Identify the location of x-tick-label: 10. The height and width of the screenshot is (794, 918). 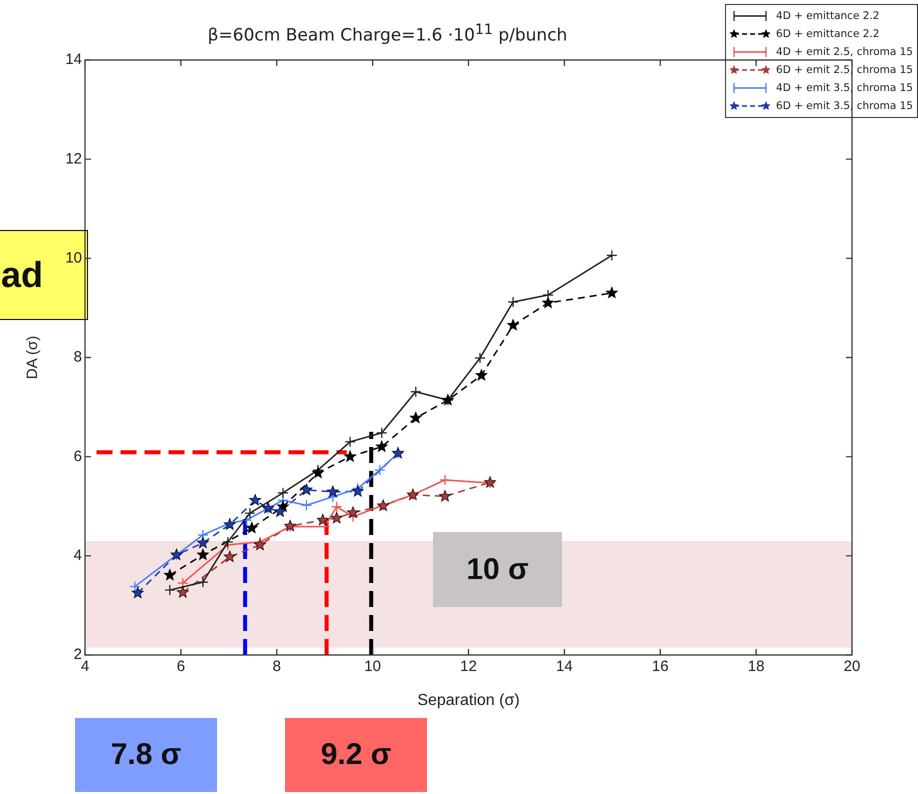
(372, 667).